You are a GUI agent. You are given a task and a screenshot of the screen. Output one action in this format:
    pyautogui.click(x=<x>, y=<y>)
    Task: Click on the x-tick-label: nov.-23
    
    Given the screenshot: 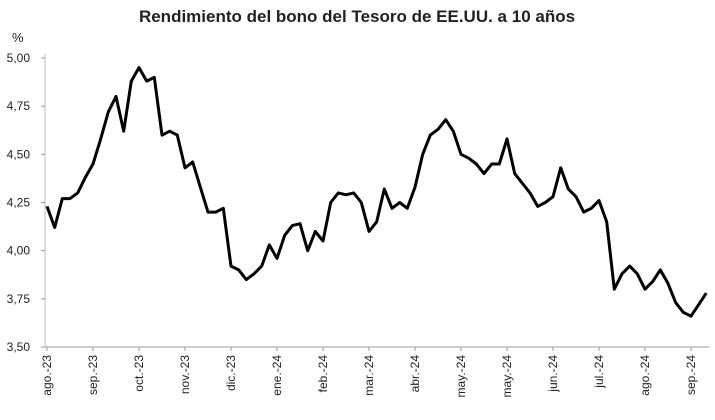 What is the action you would take?
    pyautogui.click(x=185, y=374)
    